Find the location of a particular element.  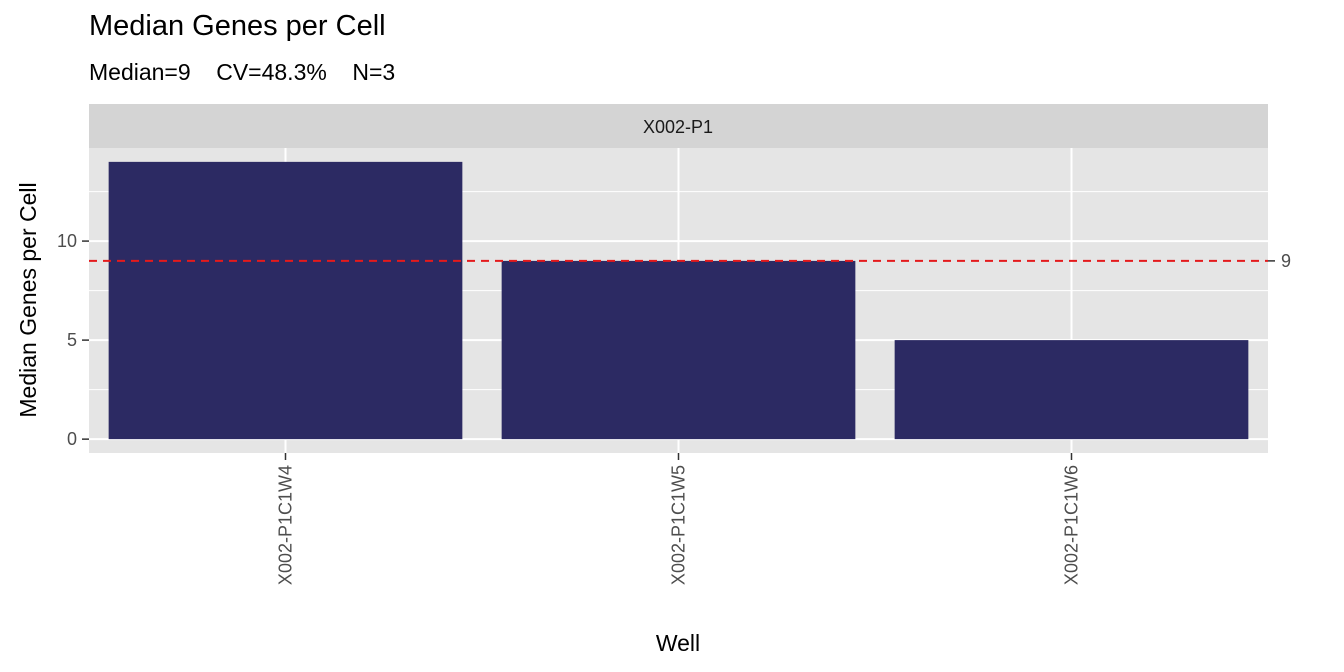

facet-strip is located at coordinates (678, 126).